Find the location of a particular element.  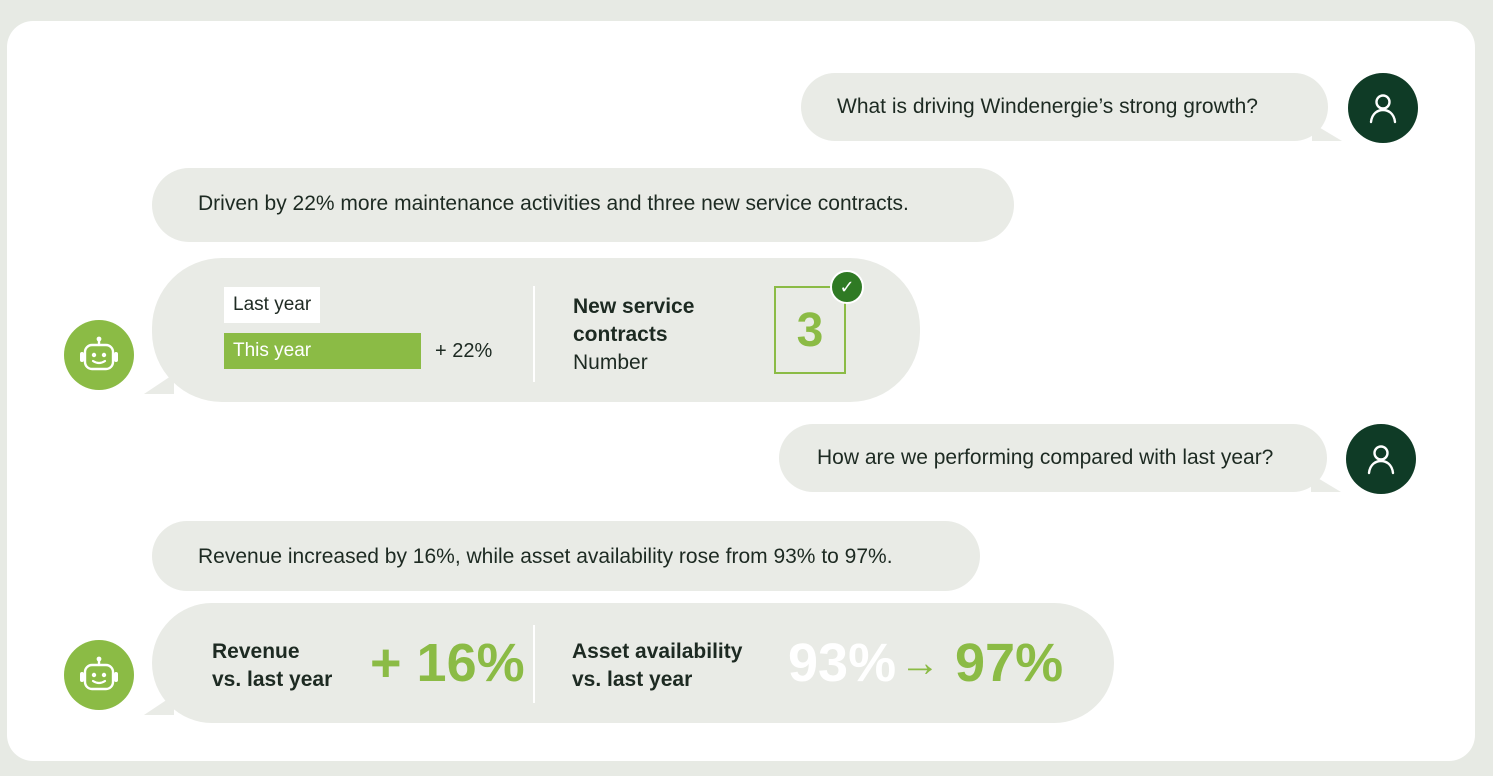

contracts-value-box: 3 is located at coordinates (810, 330).